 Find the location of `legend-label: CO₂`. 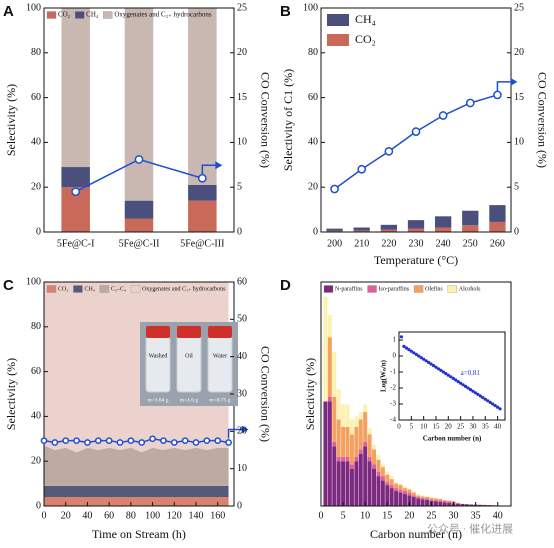

legend-label: CO₂ is located at coordinates (63, 289).